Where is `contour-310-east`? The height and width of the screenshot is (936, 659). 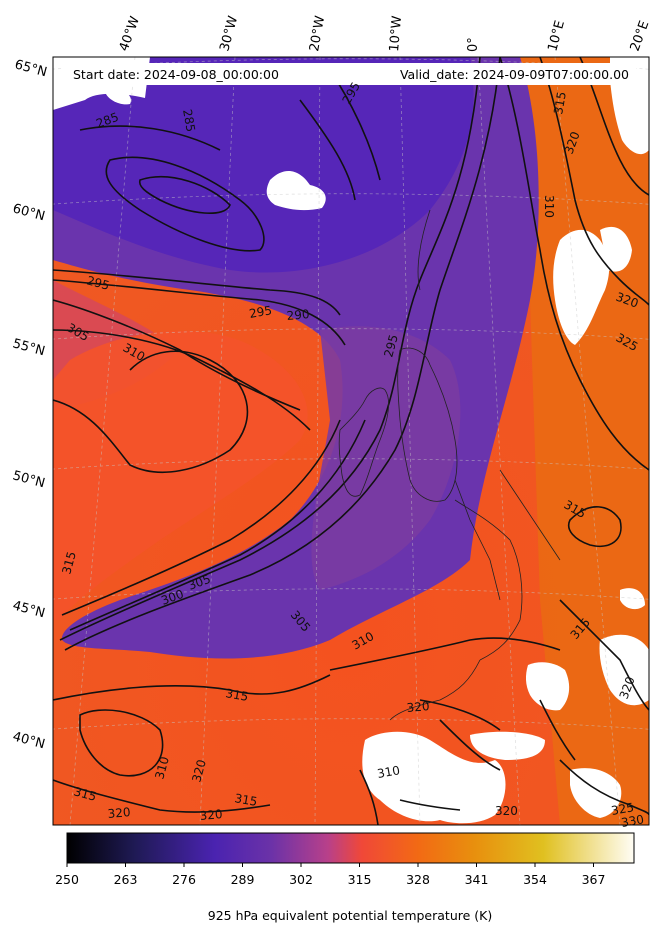
contour-310-east is located at coordinates (574, 264).